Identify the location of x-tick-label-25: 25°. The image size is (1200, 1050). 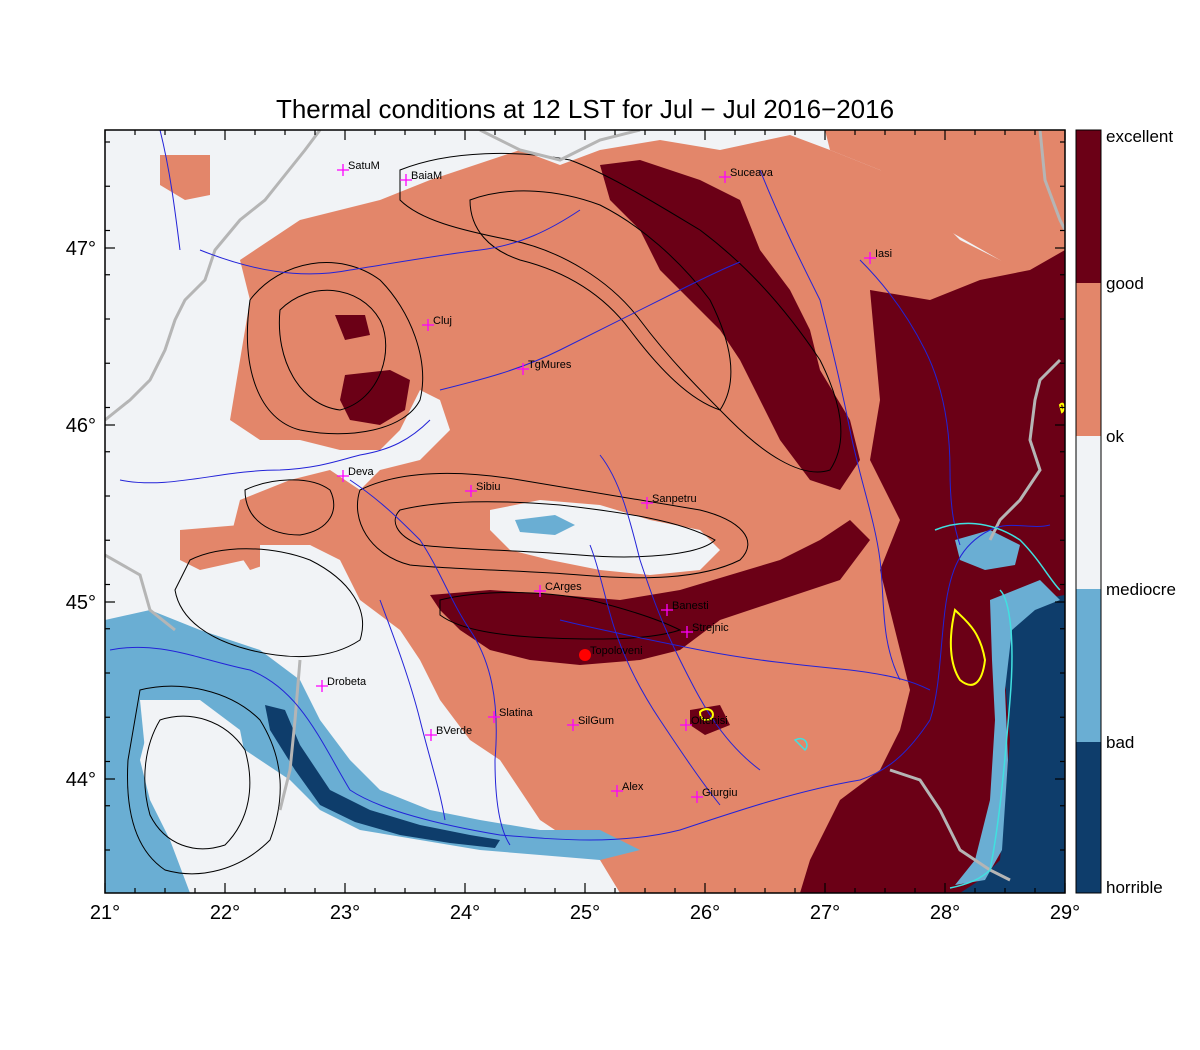
(585, 913).